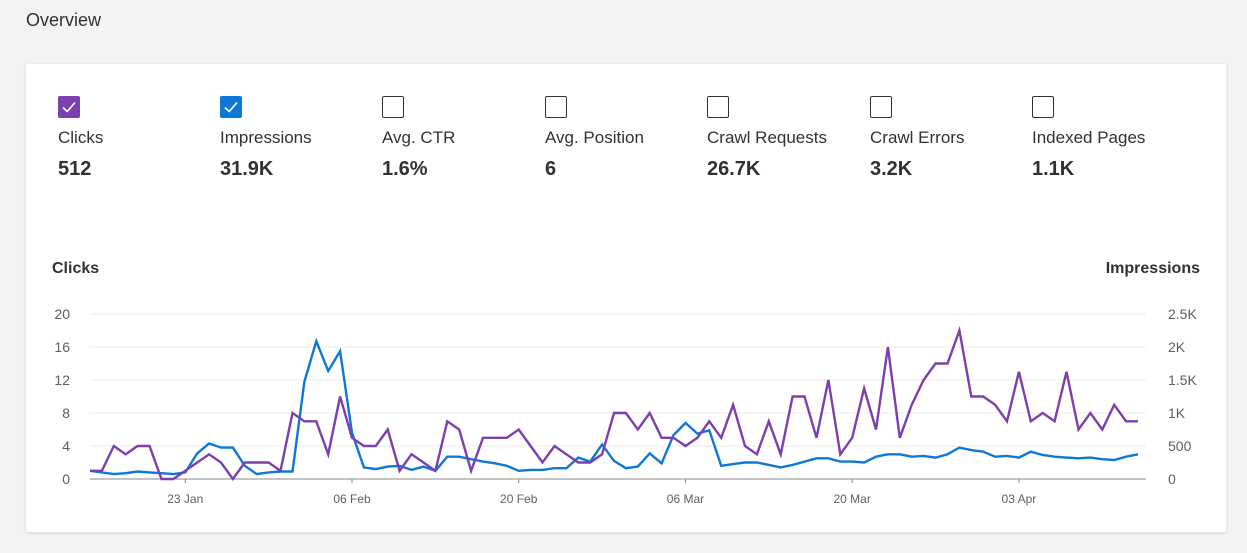 The width and height of the screenshot is (1247, 553). Describe the element at coordinates (852, 499) in the screenshot. I see `x-tick-label: 20 Mar` at that location.